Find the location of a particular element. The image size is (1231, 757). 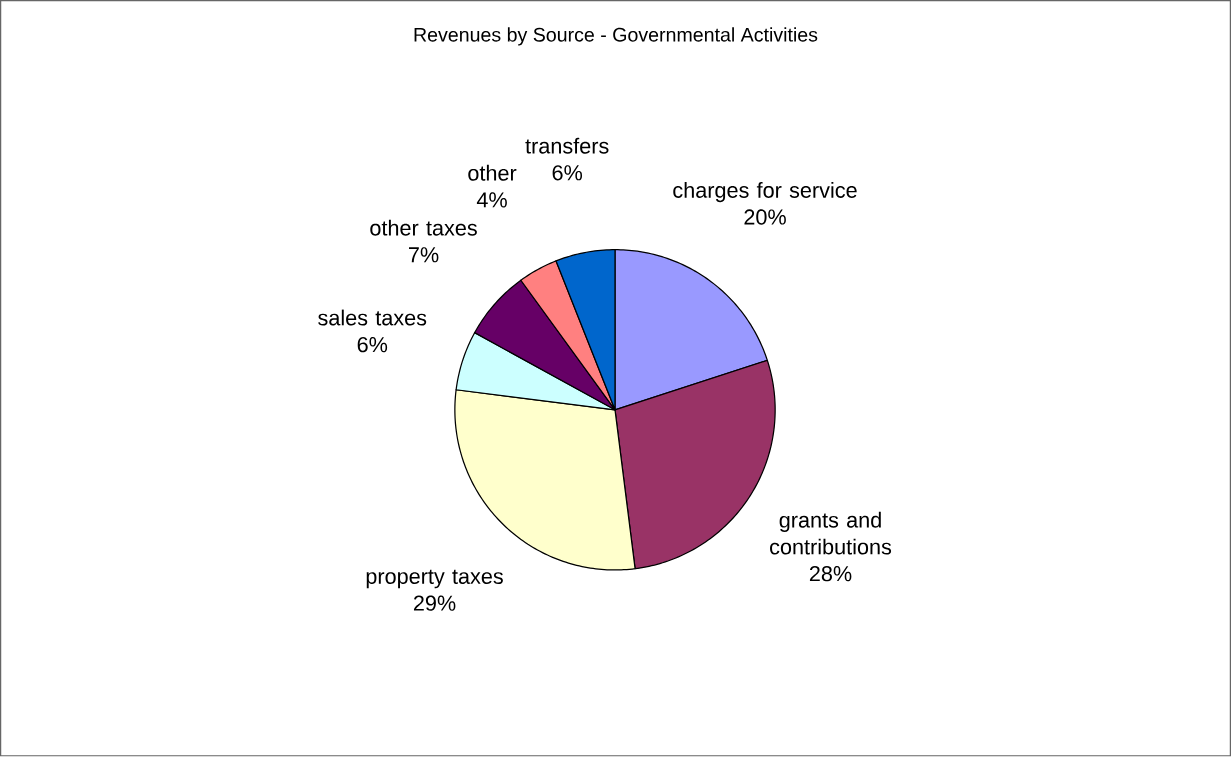

data-label: 28% is located at coordinates (830, 574).